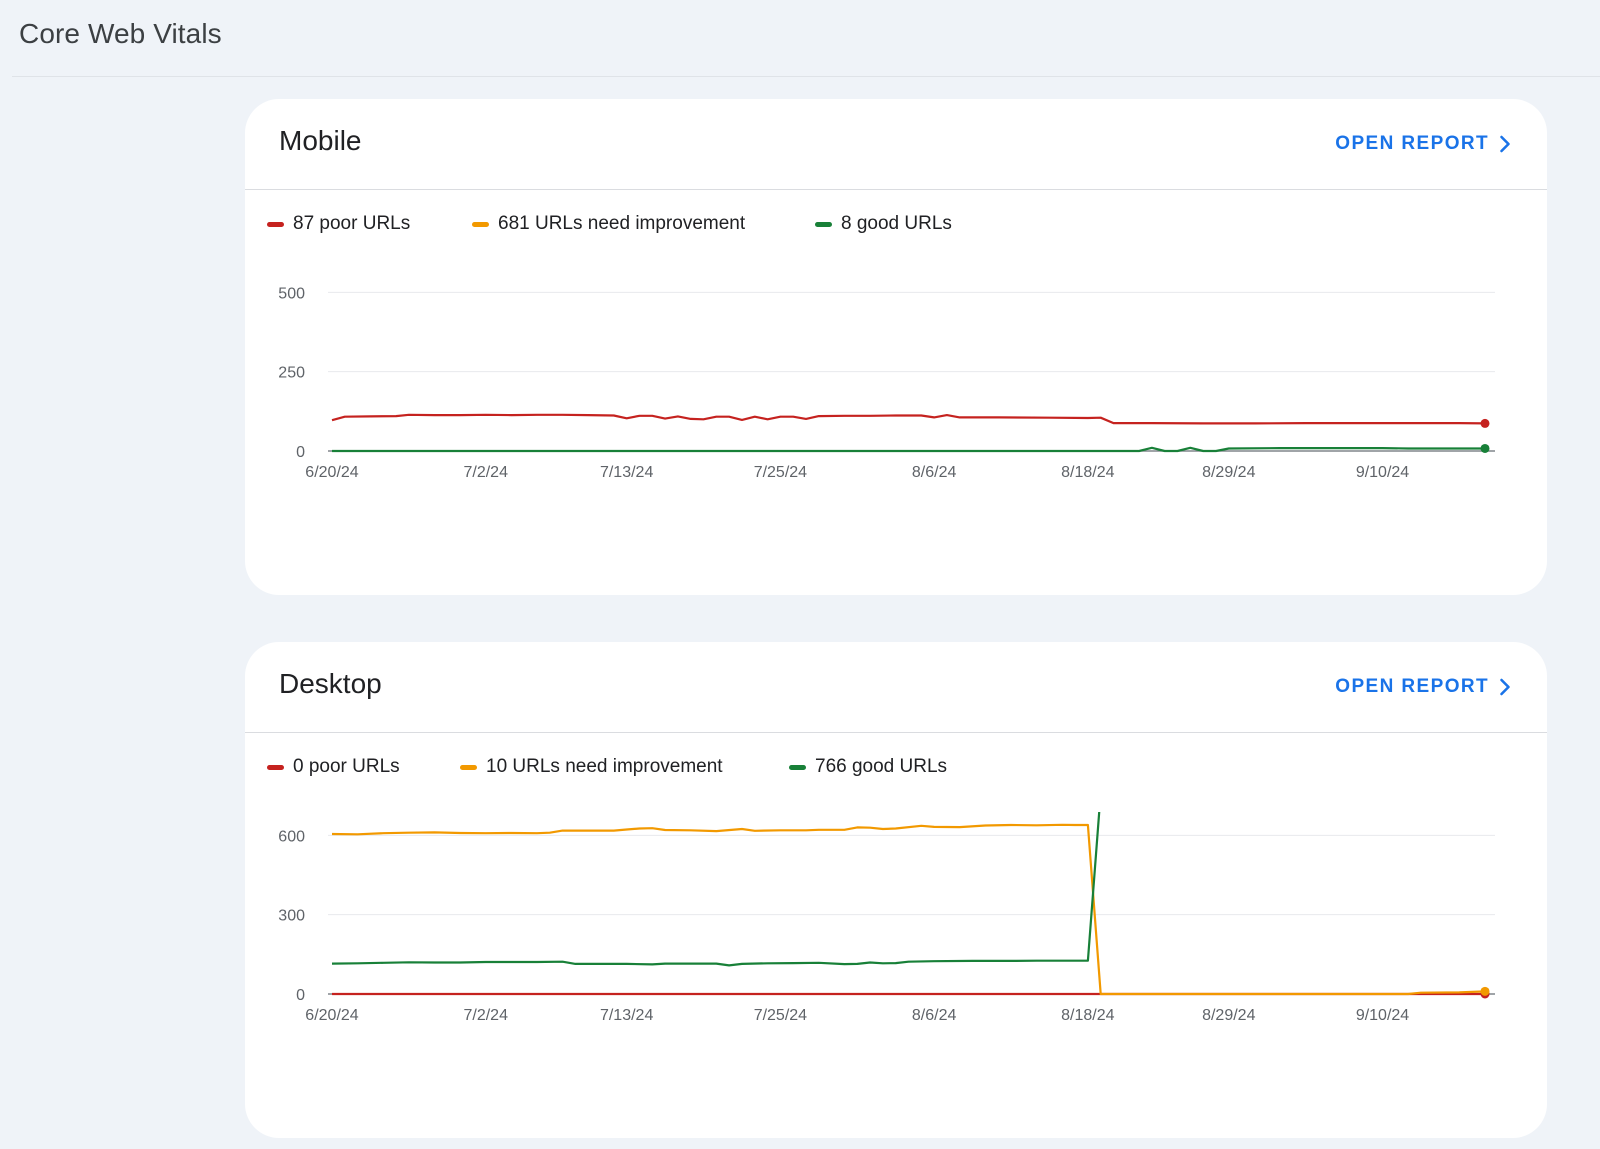 This screenshot has height=1149, width=1600. What do you see at coordinates (622, 223) in the screenshot?
I see `legend-label: 681 URLs need improvement` at bounding box center [622, 223].